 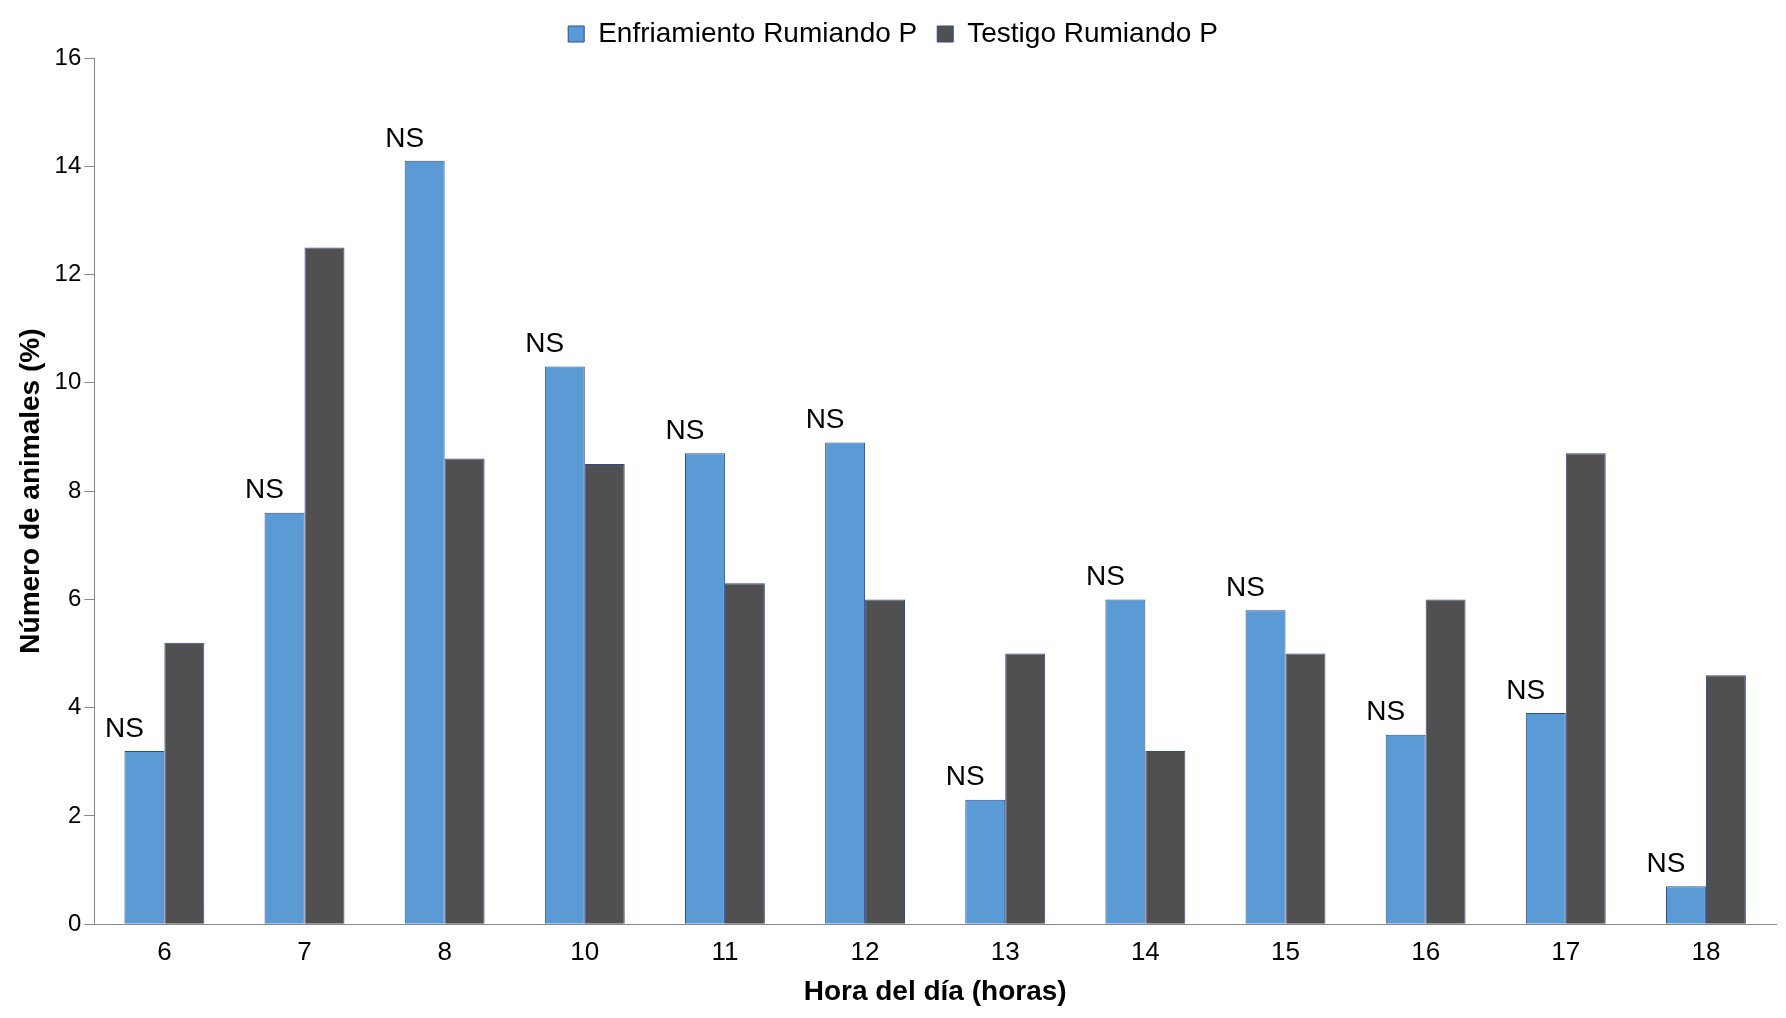 What do you see at coordinates (1285, 950) in the screenshot?
I see `x-tick-label: 15` at bounding box center [1285, 950].